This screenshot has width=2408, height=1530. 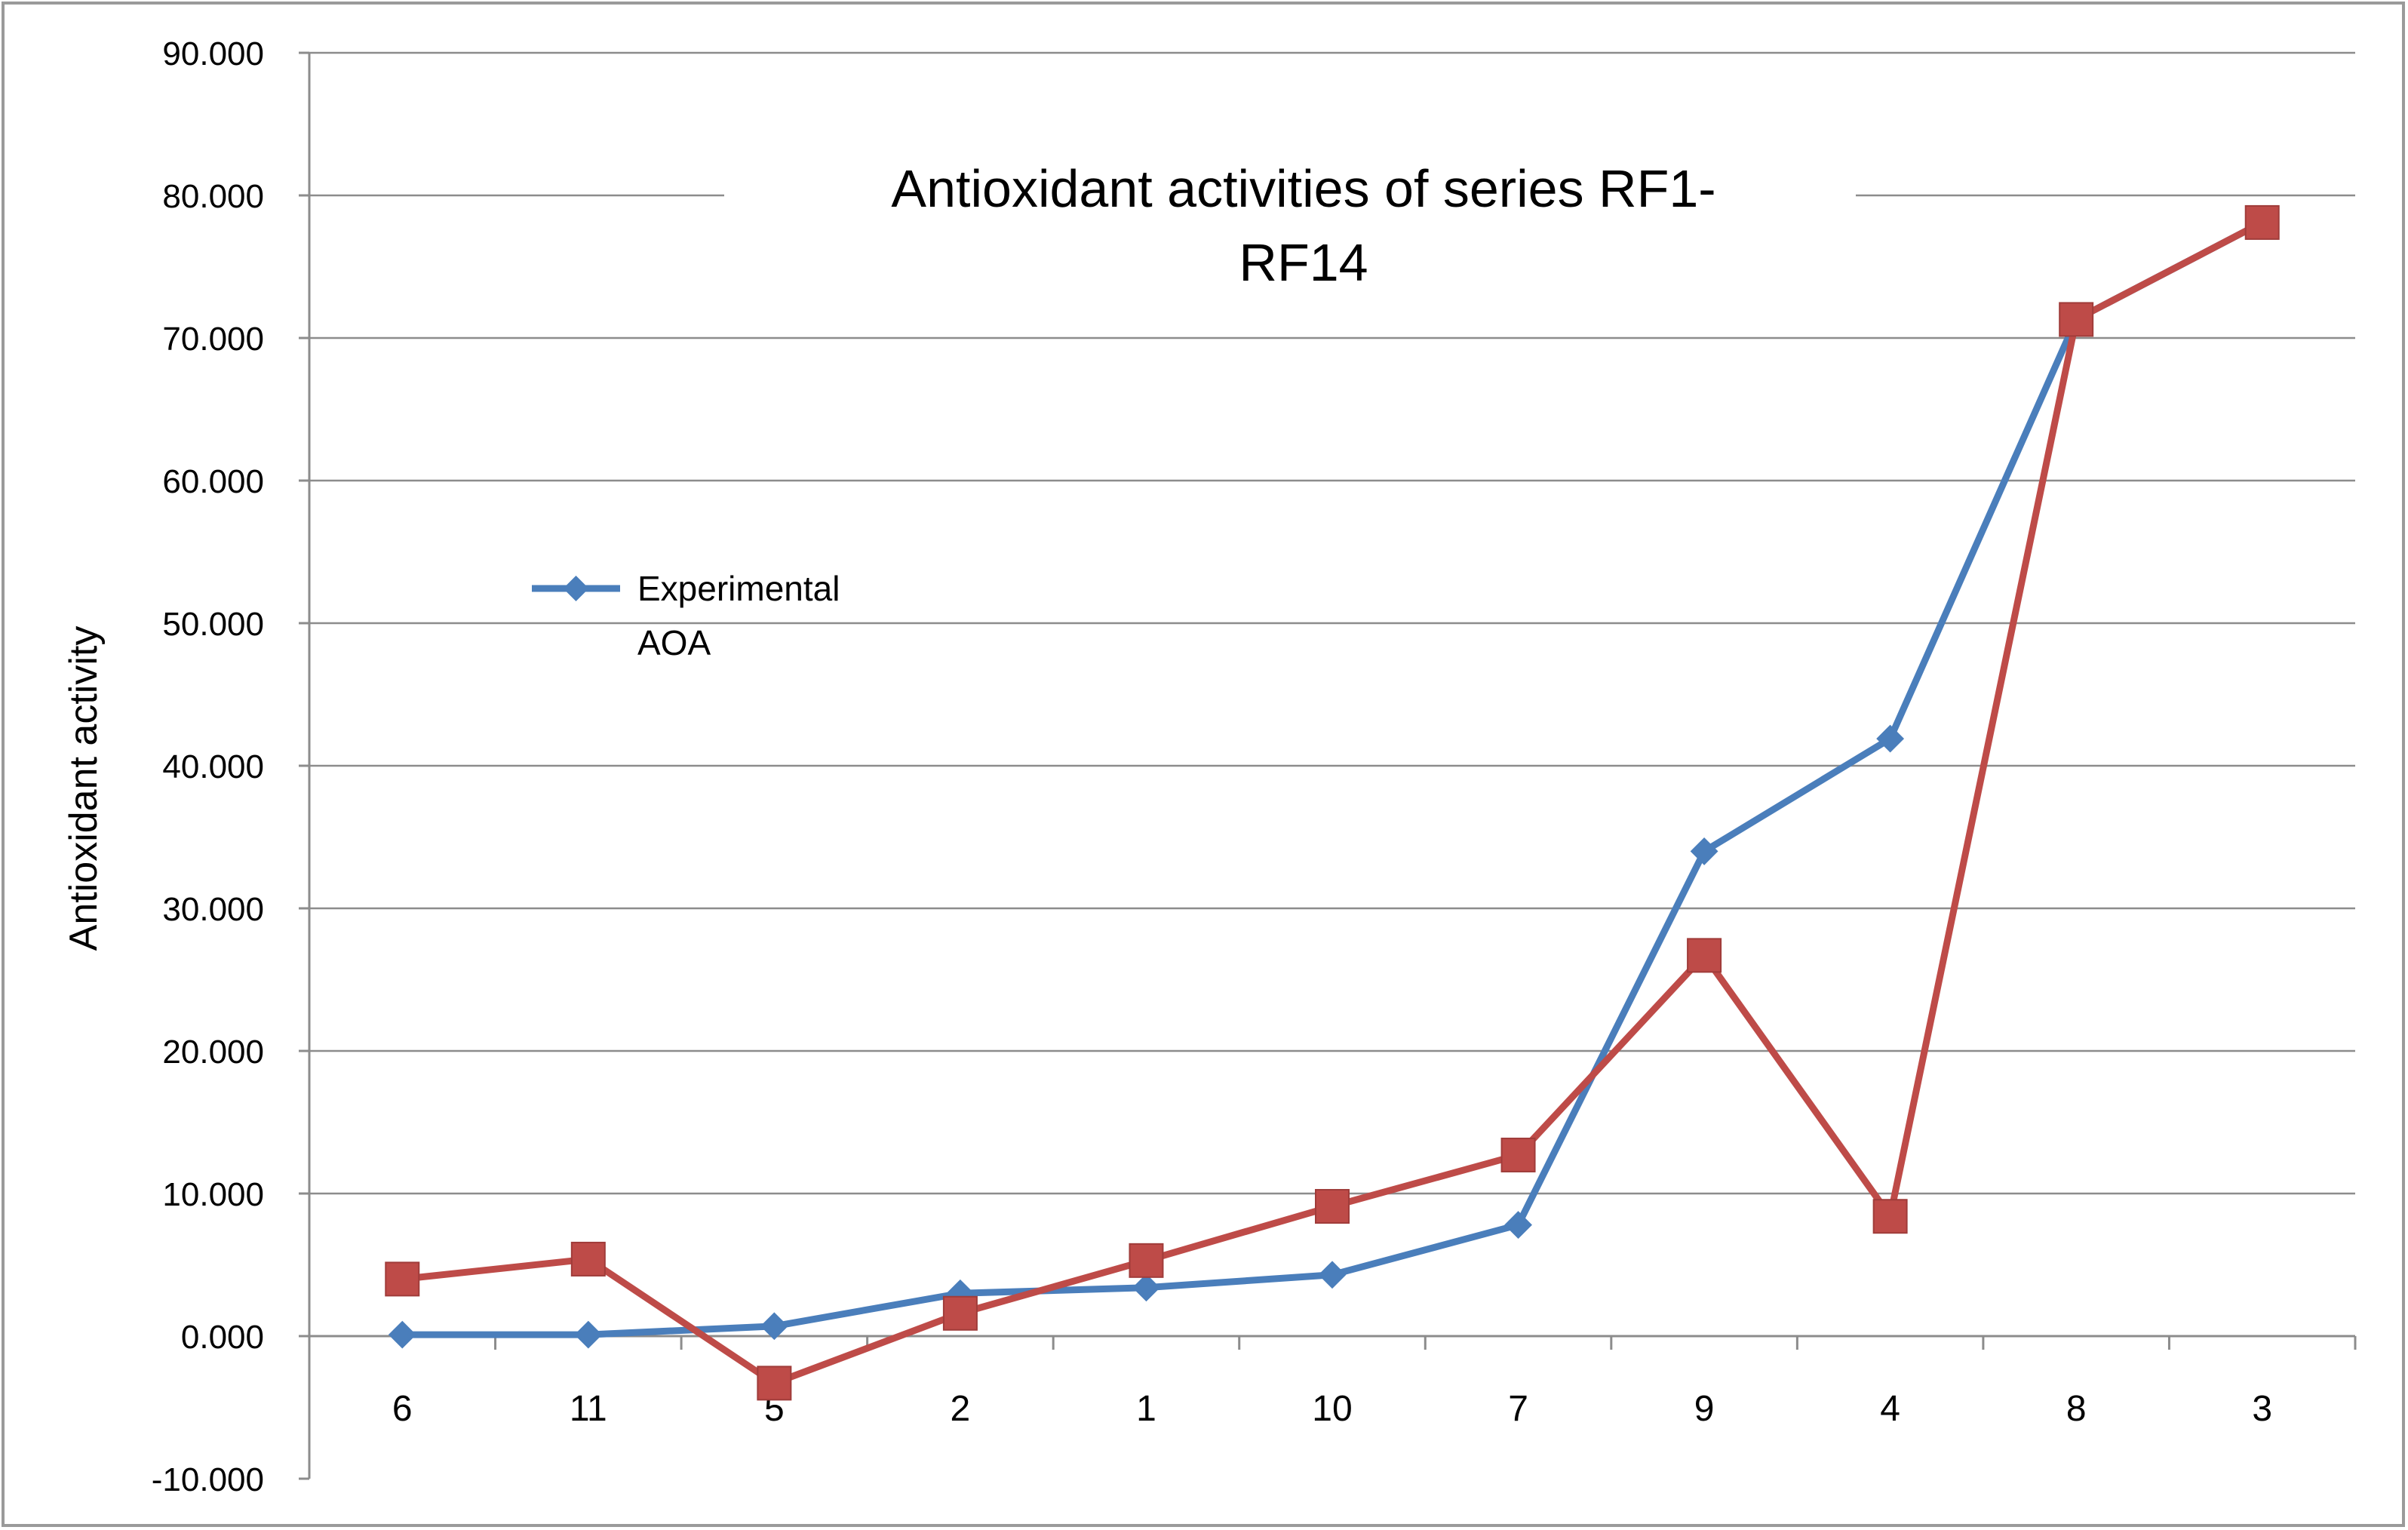 What do you see at coordinates (213, 766) in the screenshot?
I see `y-tick-label: 40.000` at bounding box center [213, 766].